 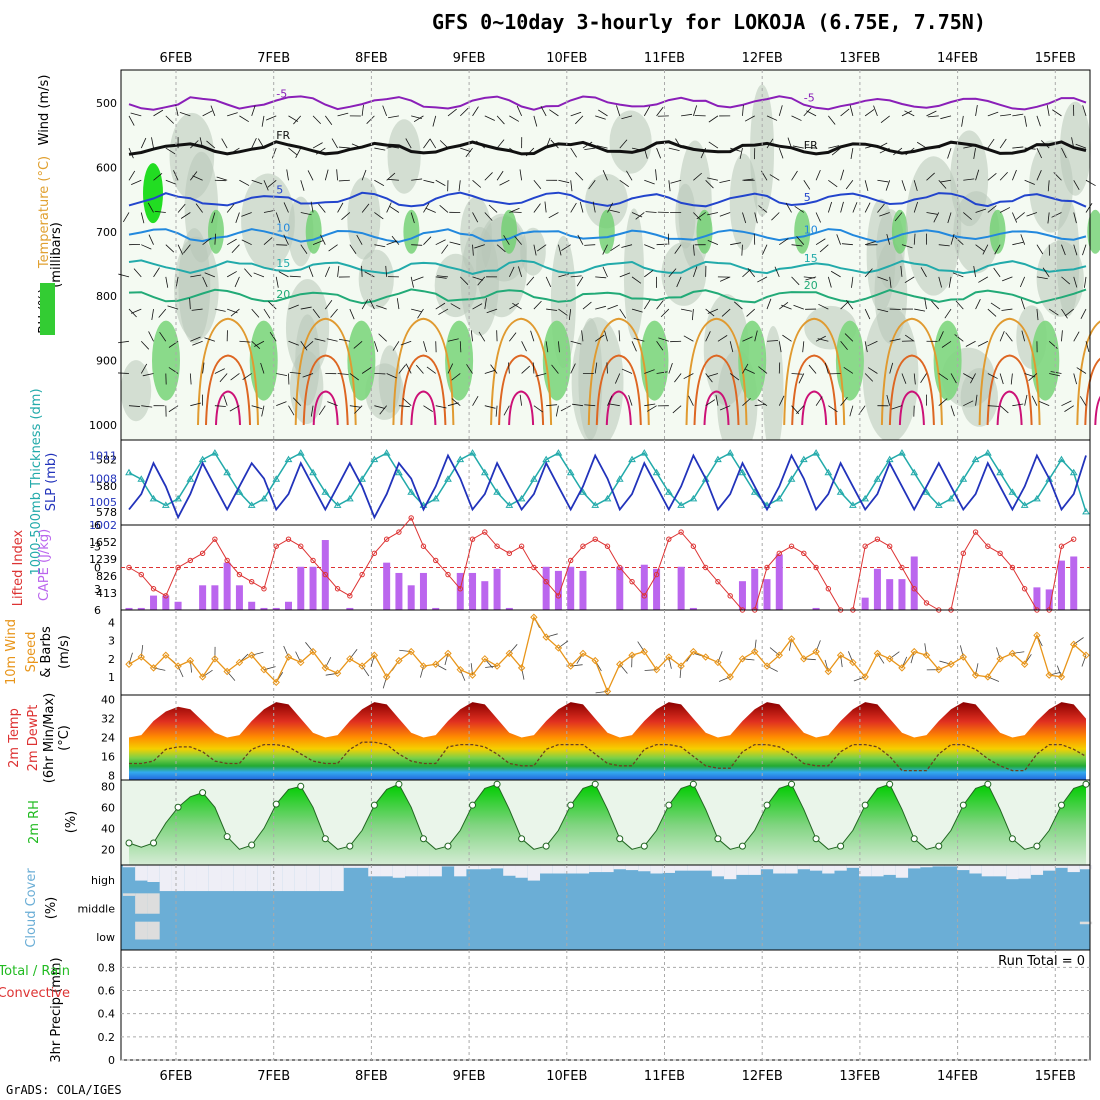 What do you see at coordinates (969, 178) in the screenshot?
I see `rh-blob` at bounding box center [969, 178].